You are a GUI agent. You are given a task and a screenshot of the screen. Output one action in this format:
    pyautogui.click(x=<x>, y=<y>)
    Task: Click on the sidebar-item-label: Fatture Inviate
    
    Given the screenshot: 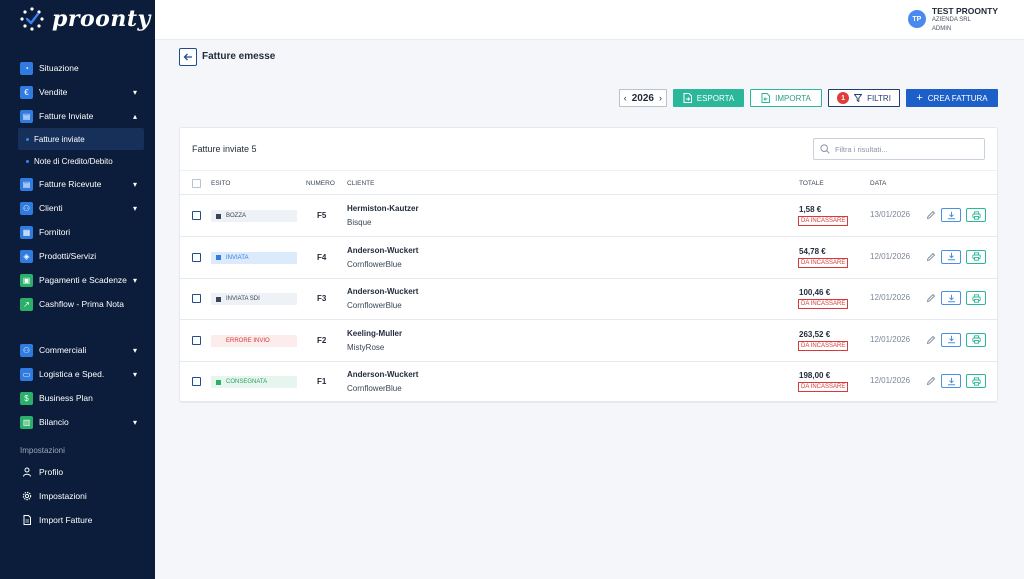 What is the action you would take?
    pyautogui.click(x=66, y=116)
    